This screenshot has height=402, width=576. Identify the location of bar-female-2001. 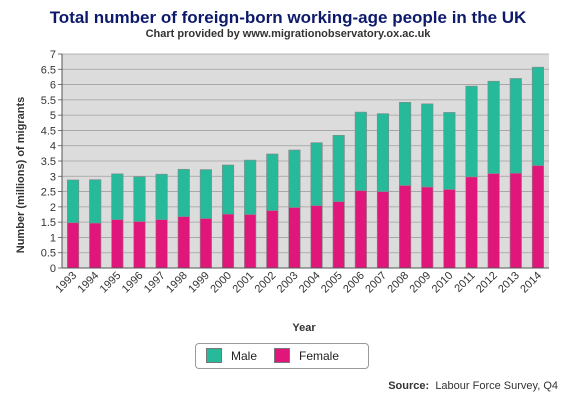
(250, 241).